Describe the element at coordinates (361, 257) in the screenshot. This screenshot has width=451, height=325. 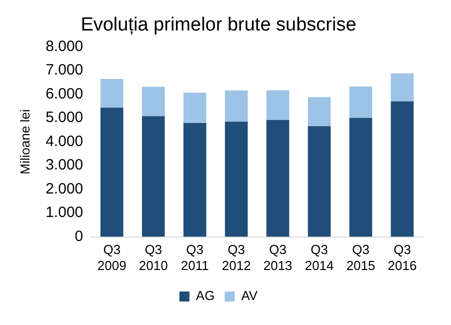
I see `x-tick-label: Q3 2015` at that location.